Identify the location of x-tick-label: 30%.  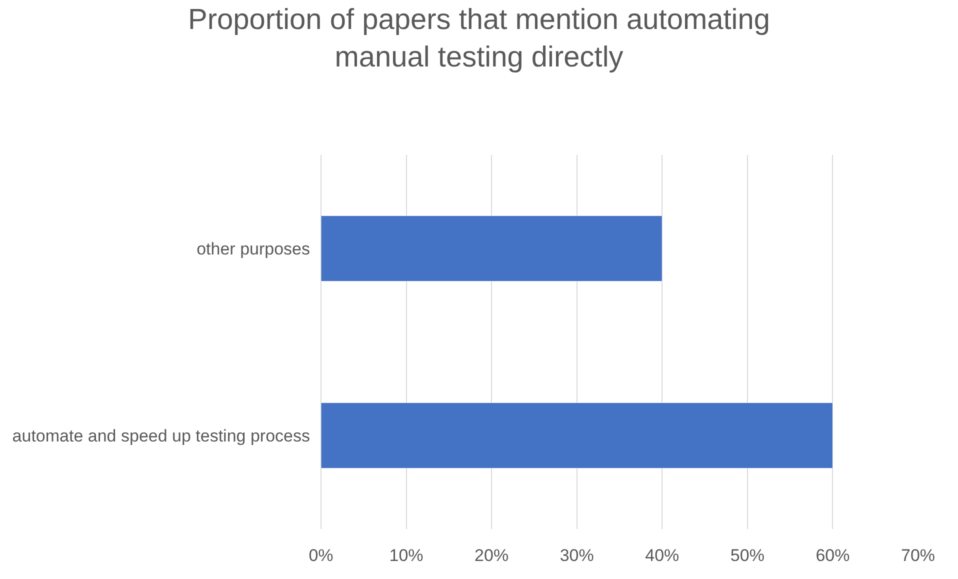
(577, 555).